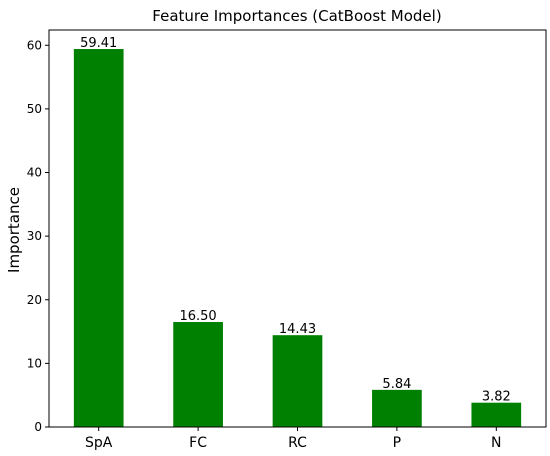 Image resolution: width=550 pixels, height=456 pixels. Describe the element at coordinates (98, 238) in the screenshot. I see `bar-spa` at that location.